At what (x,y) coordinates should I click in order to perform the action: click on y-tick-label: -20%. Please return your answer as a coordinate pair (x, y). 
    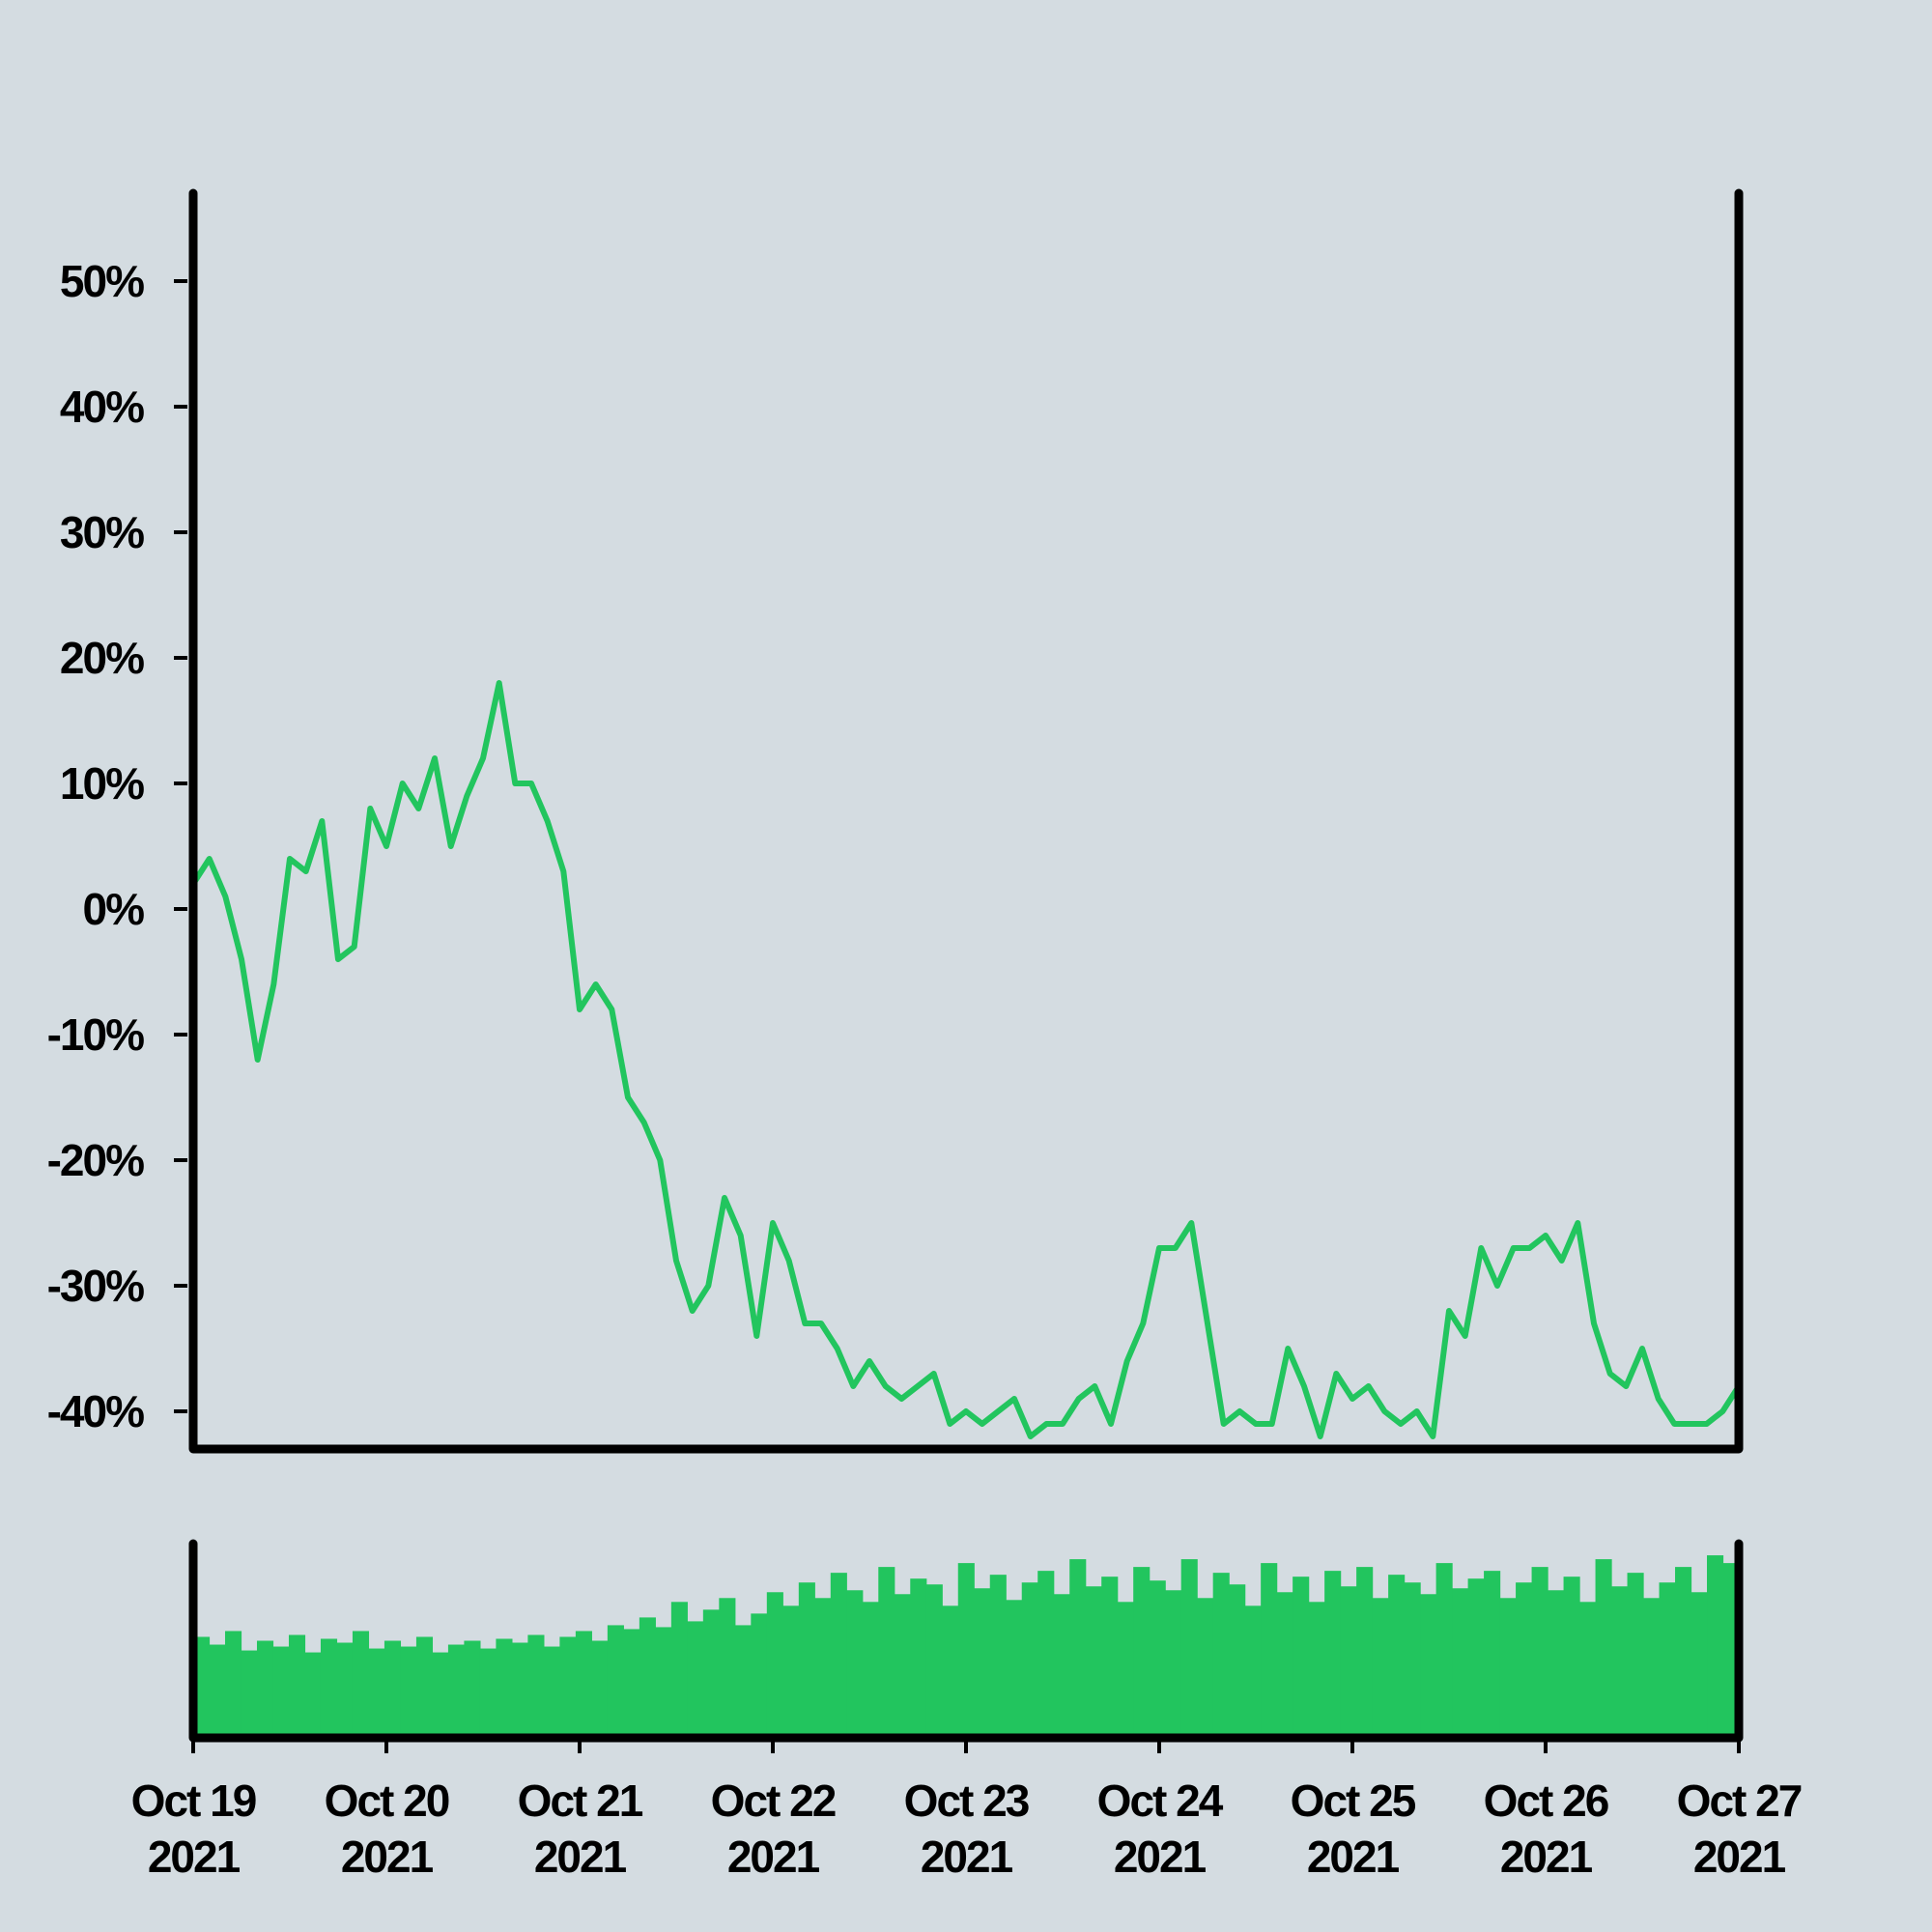
    Looking at the image, I should click on (95, 1160).